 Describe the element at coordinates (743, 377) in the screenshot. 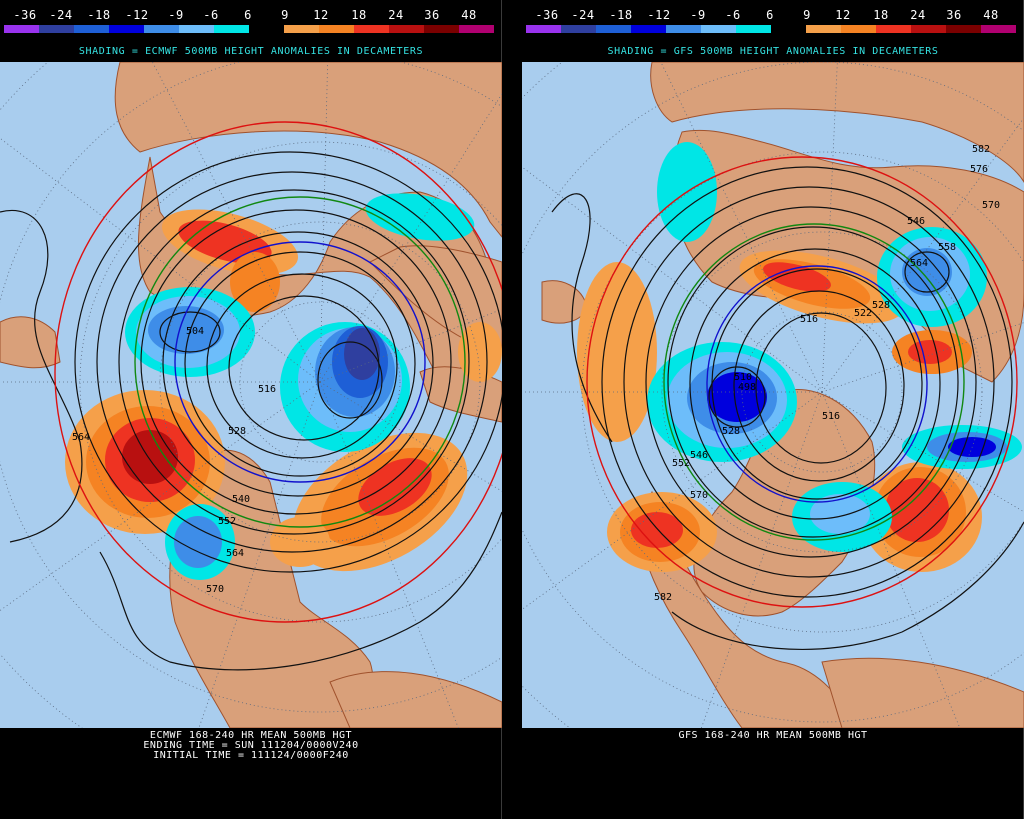

I see `contour-label: 510` at that location.